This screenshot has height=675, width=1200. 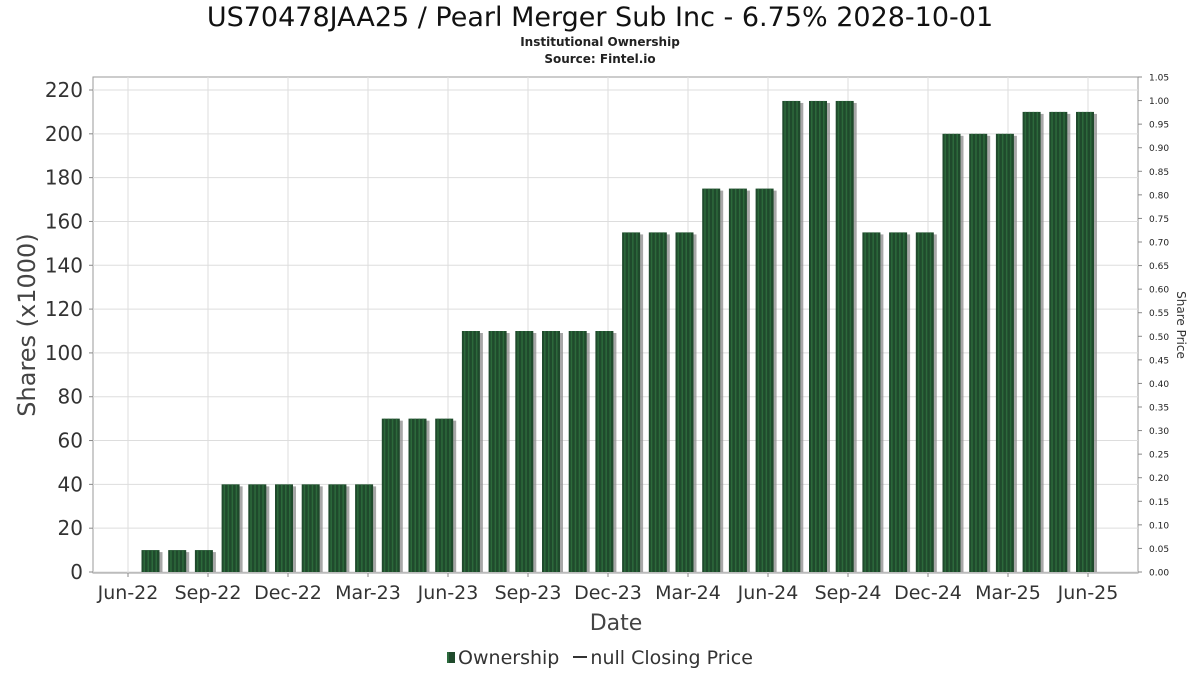 I want to click on y2-tick-label: 0.30, so click(x=1159, y=432).